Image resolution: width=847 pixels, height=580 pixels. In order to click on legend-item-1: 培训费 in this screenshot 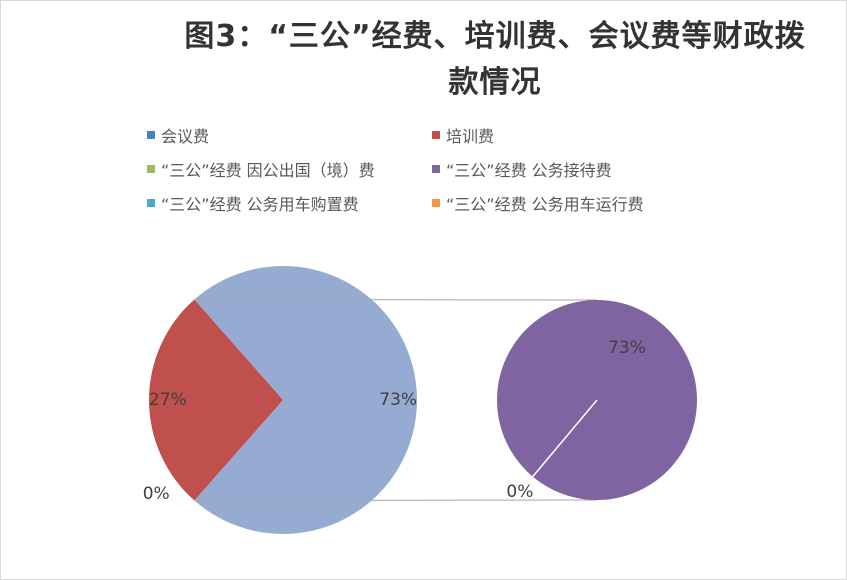, I will do `click(463, 135)`.